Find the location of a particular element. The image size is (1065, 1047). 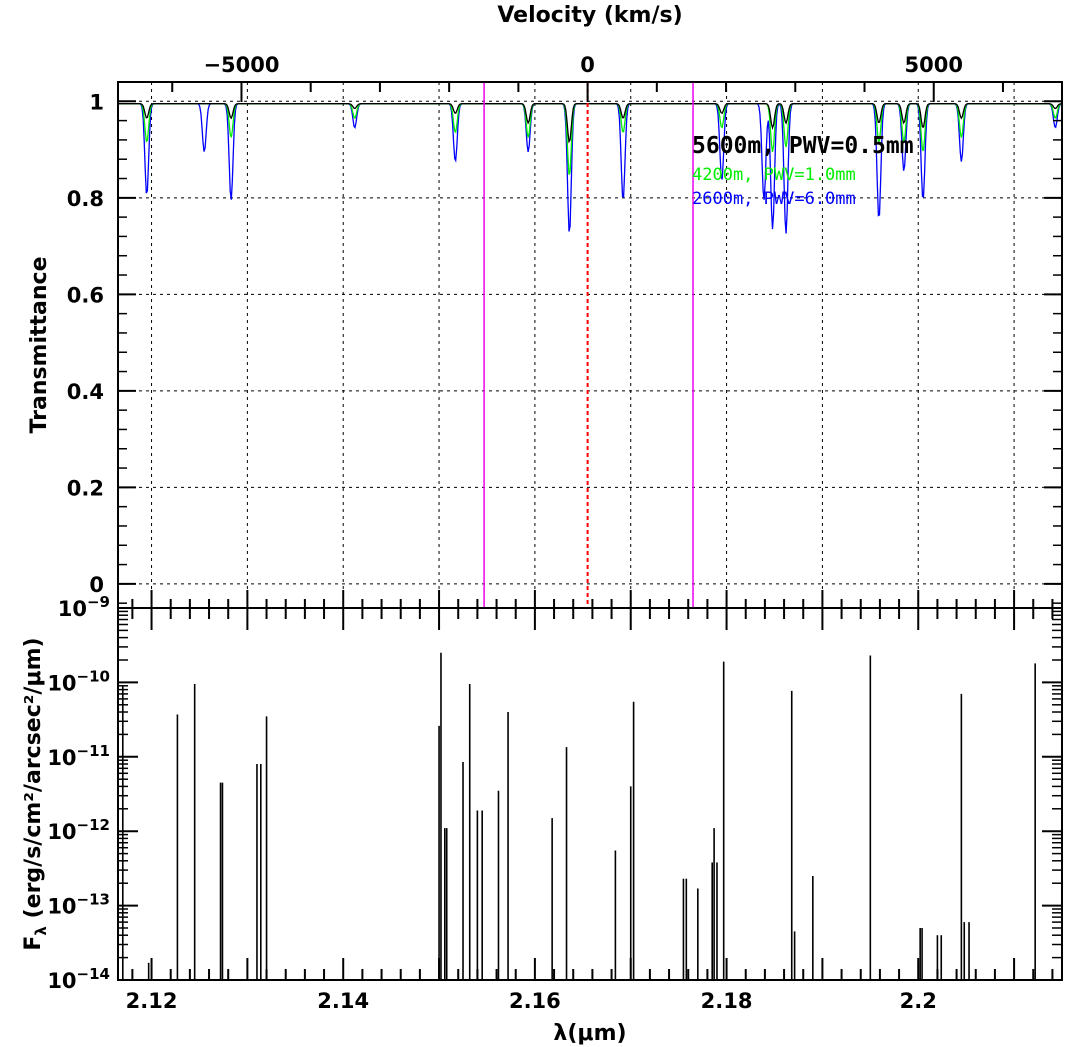

flux-tick-label: 10−13 is located at coordinates (78, 905).